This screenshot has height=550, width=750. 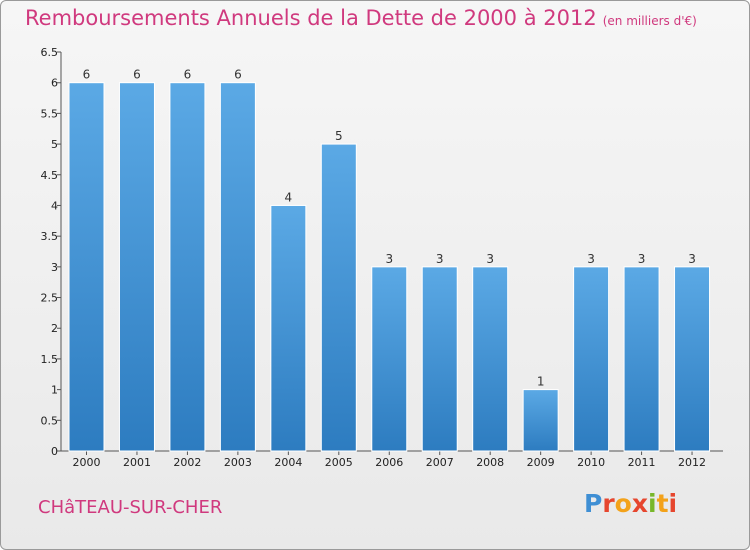 I want to click on y-tick-label: 5, so click(x=54, y=144).